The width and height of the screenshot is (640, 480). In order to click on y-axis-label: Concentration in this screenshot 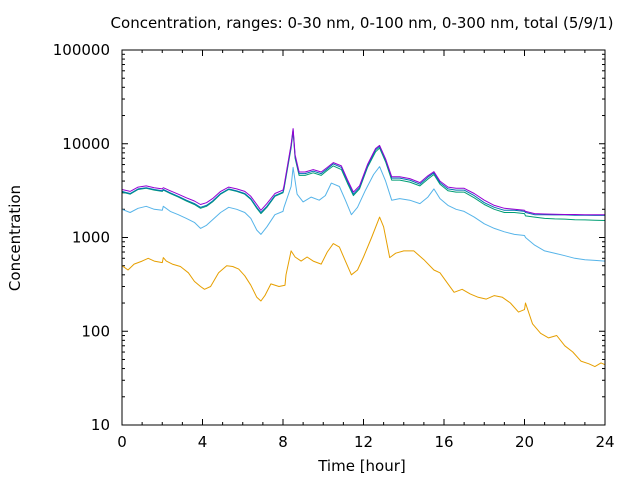, I will do `click(15, 238)`.